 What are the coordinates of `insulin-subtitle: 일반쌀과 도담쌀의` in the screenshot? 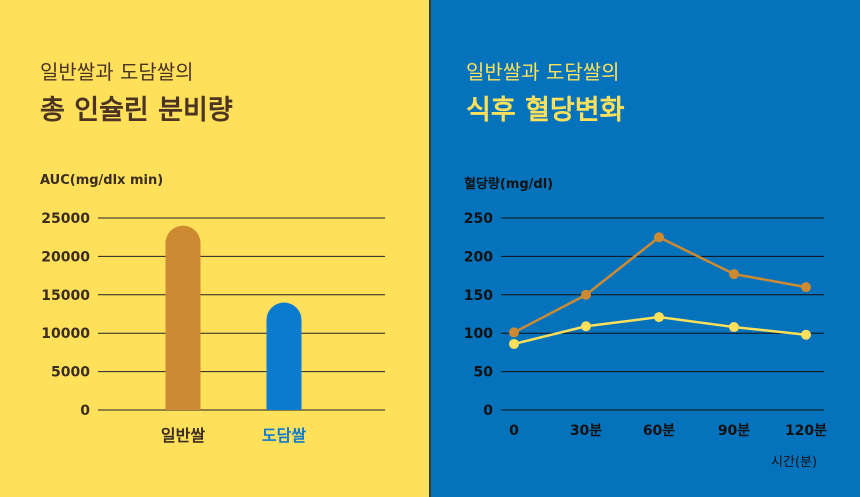 It's located at (117, 72).